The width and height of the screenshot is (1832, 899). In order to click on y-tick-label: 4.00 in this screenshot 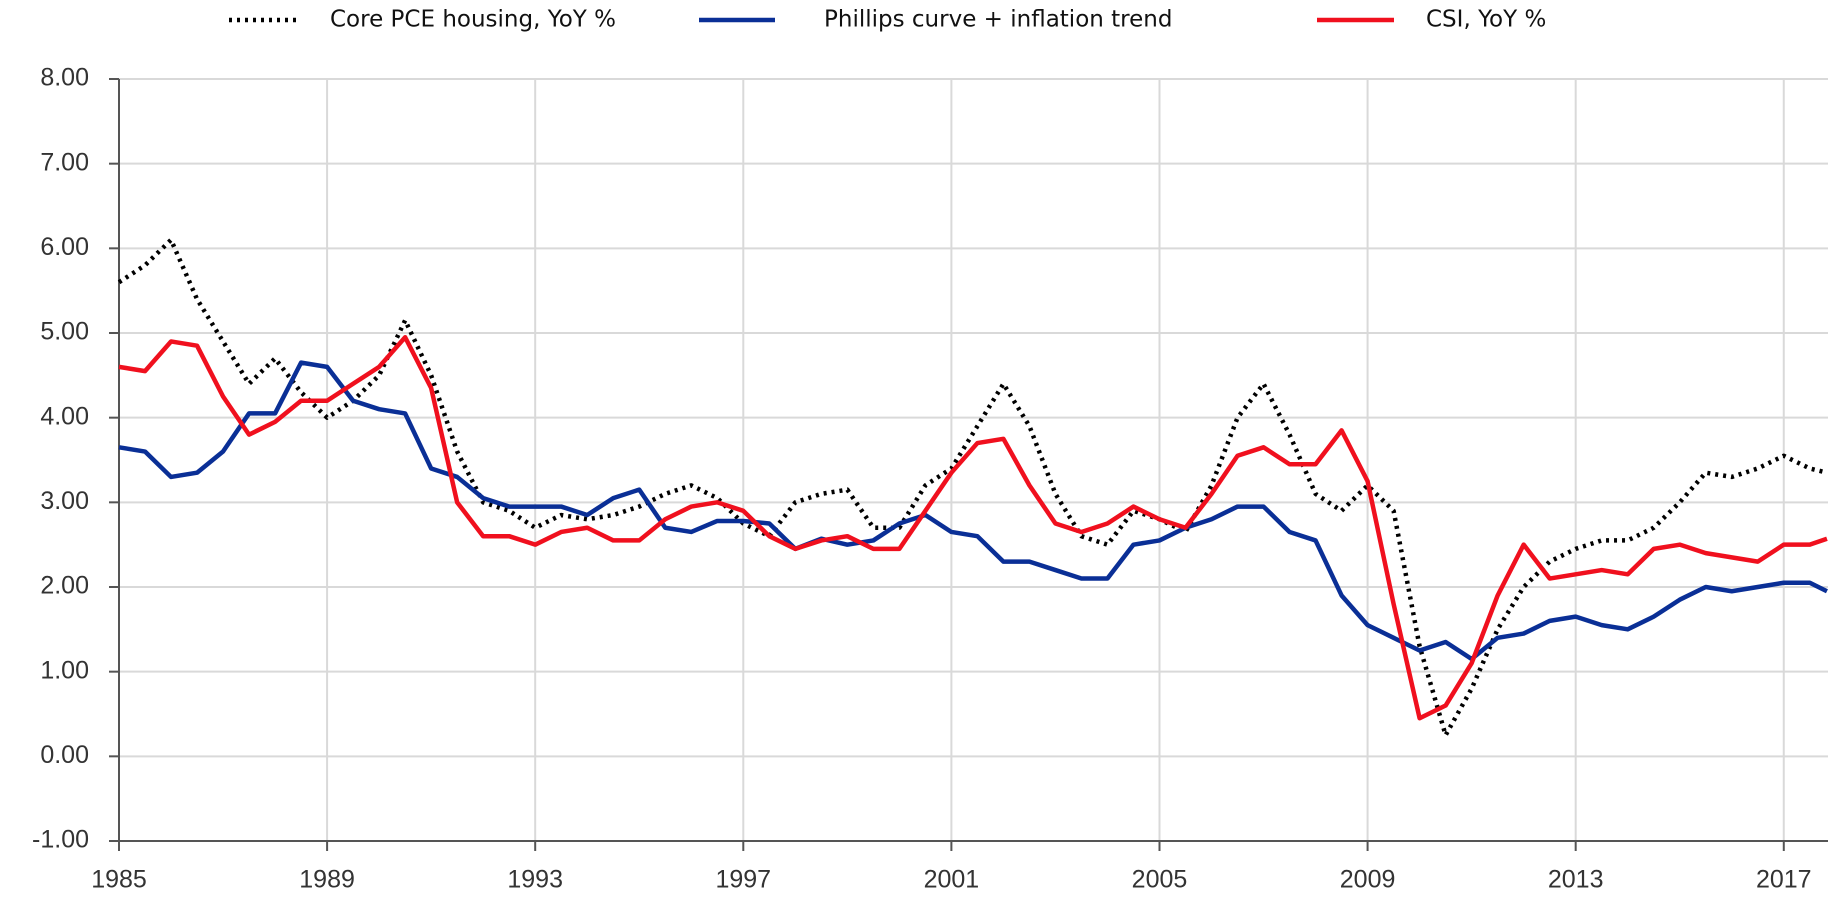, I will do `click(64, 416)`.